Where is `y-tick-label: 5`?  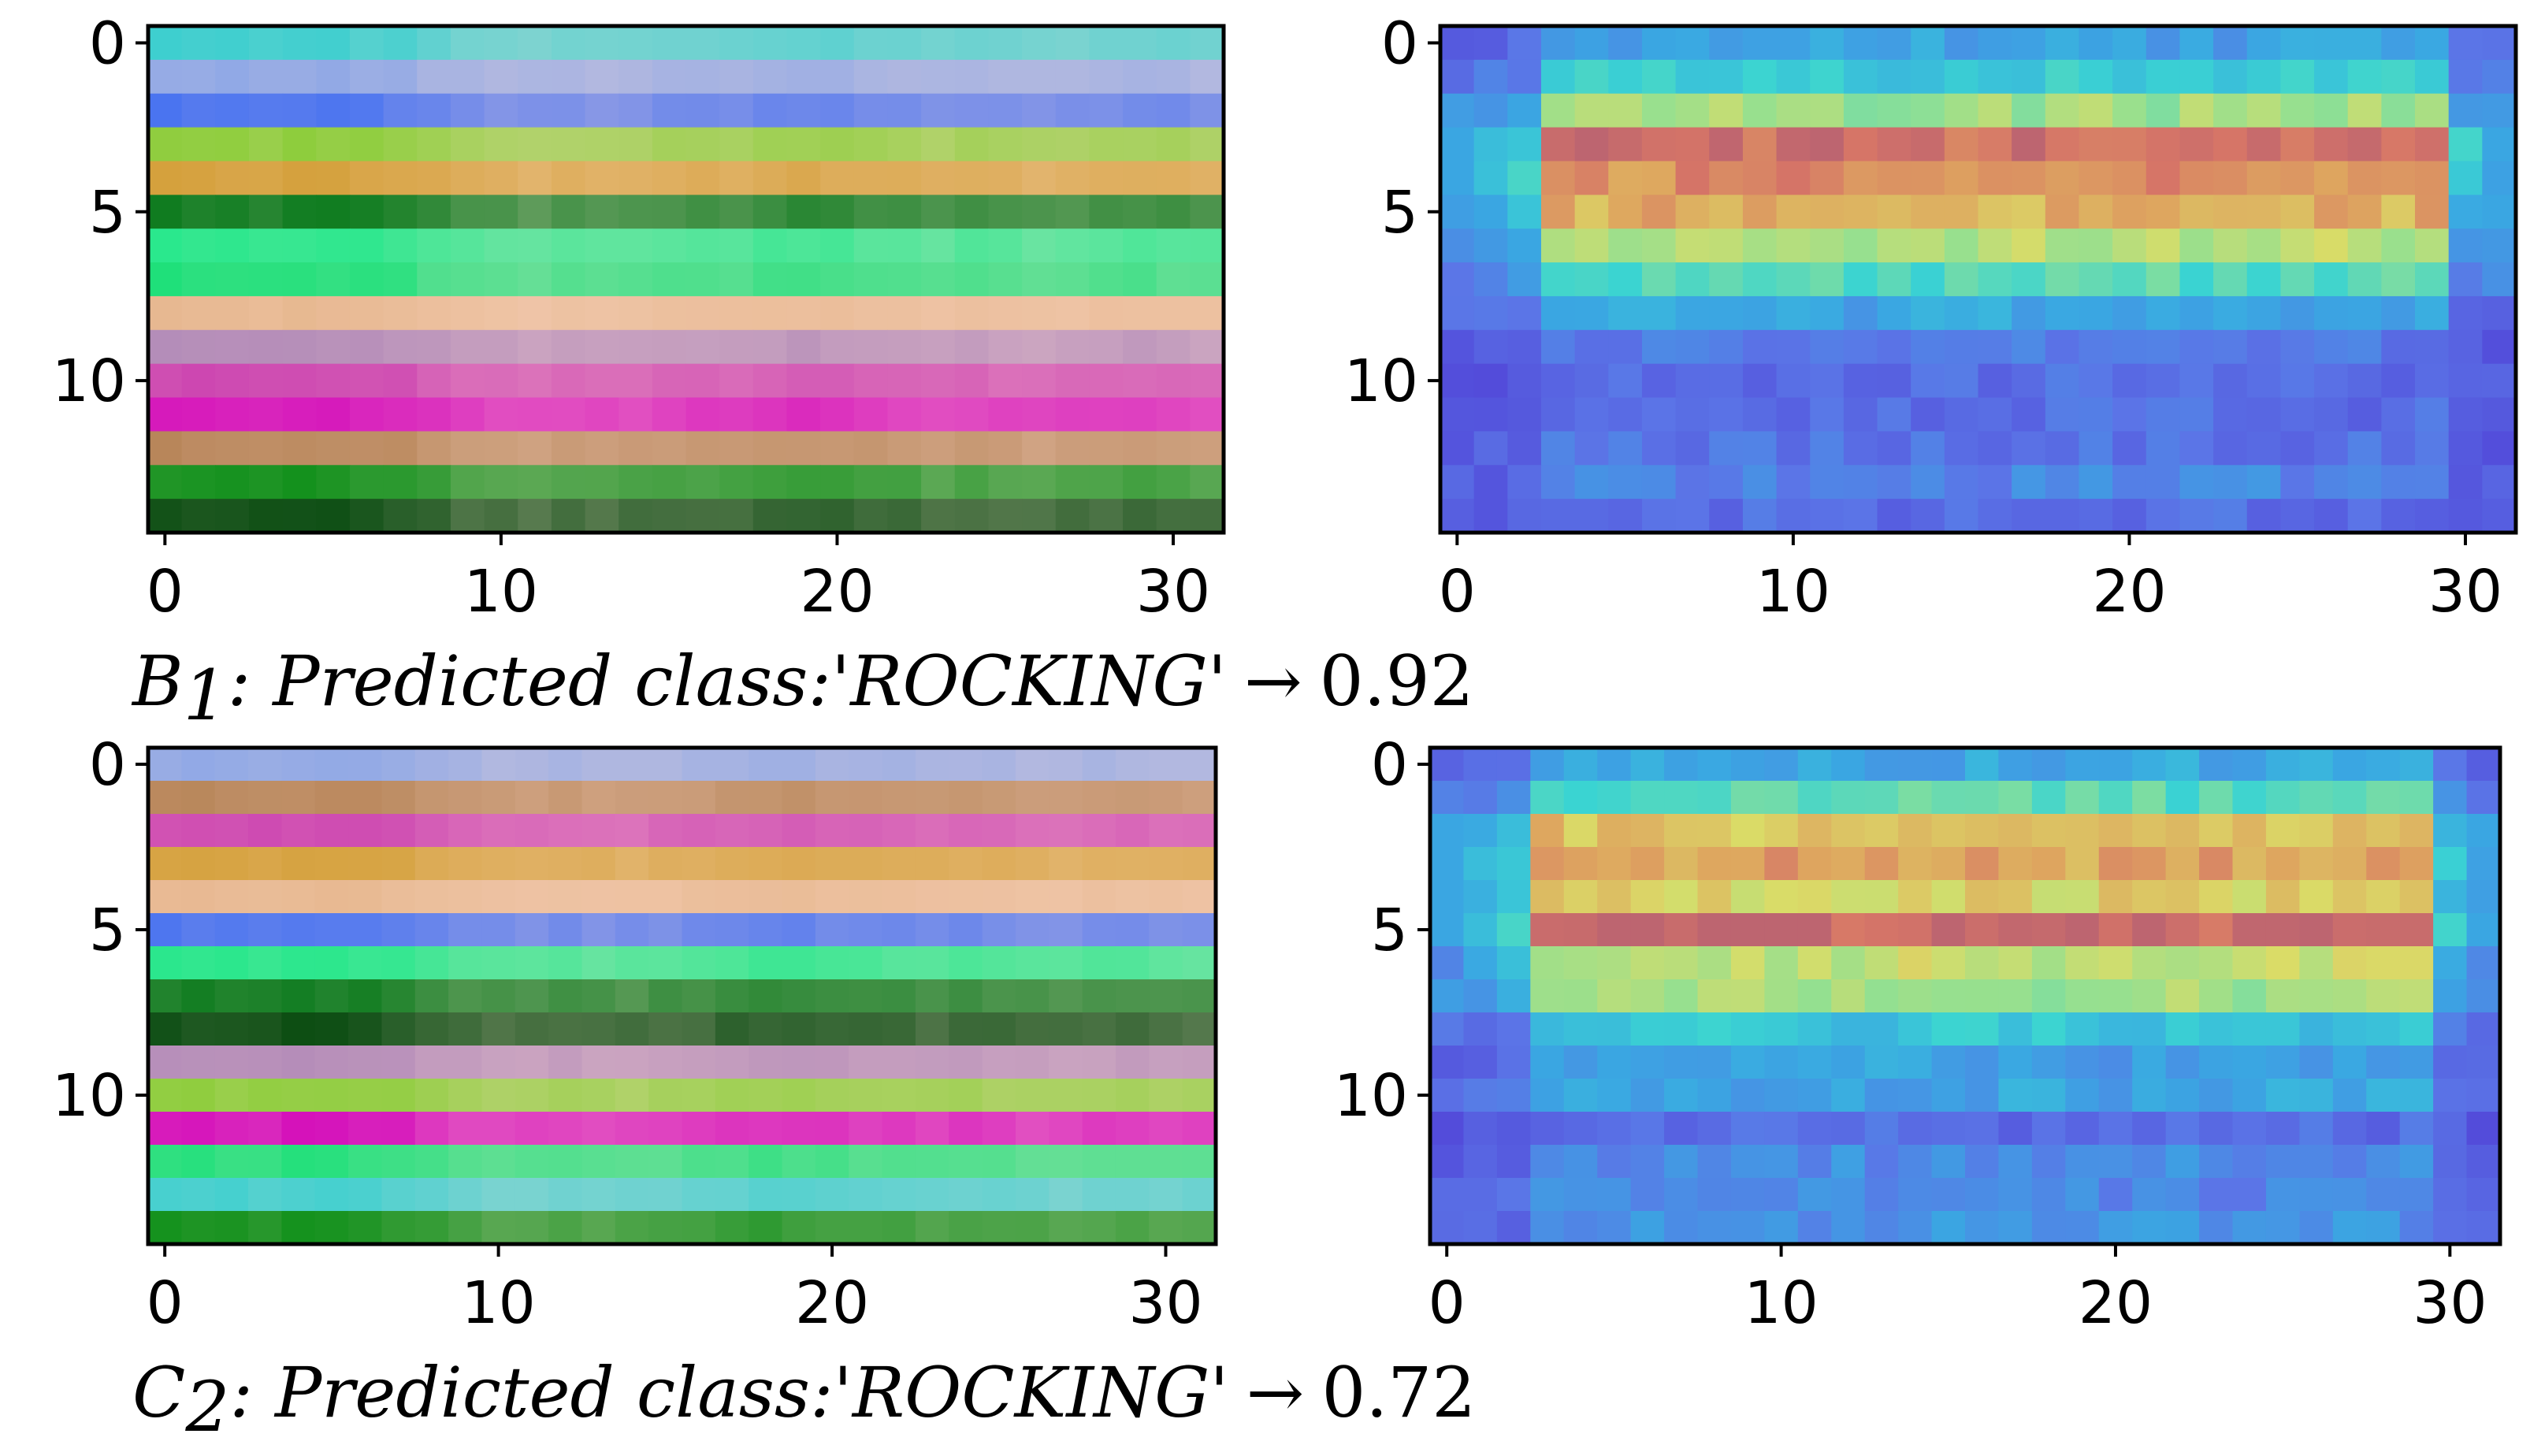 y-tick-label: 5 is located at coordinates (107, 213).